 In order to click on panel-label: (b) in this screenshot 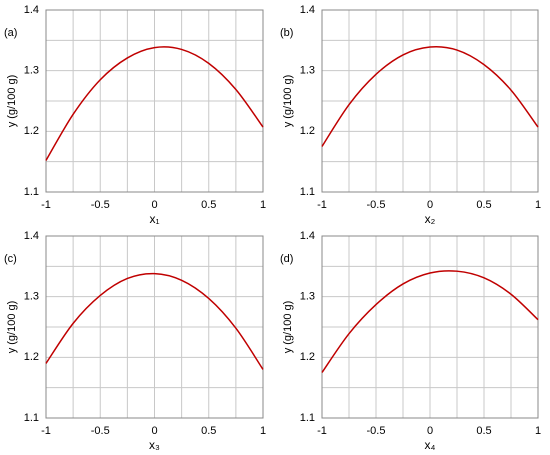, I will do `click(286, 33)`.